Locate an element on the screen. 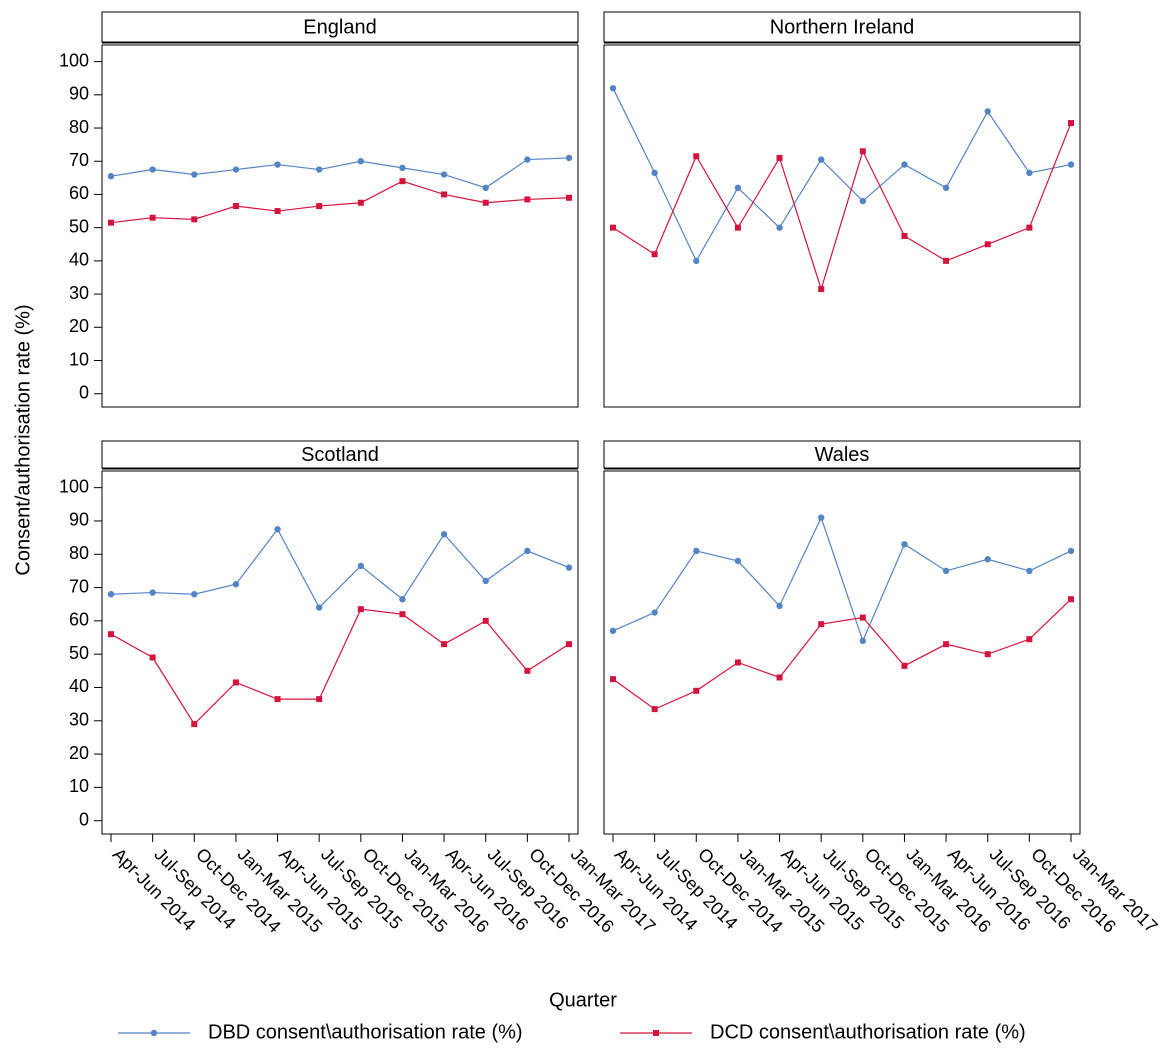  y-tick-label: 10 is located at coordinates (79, 786).